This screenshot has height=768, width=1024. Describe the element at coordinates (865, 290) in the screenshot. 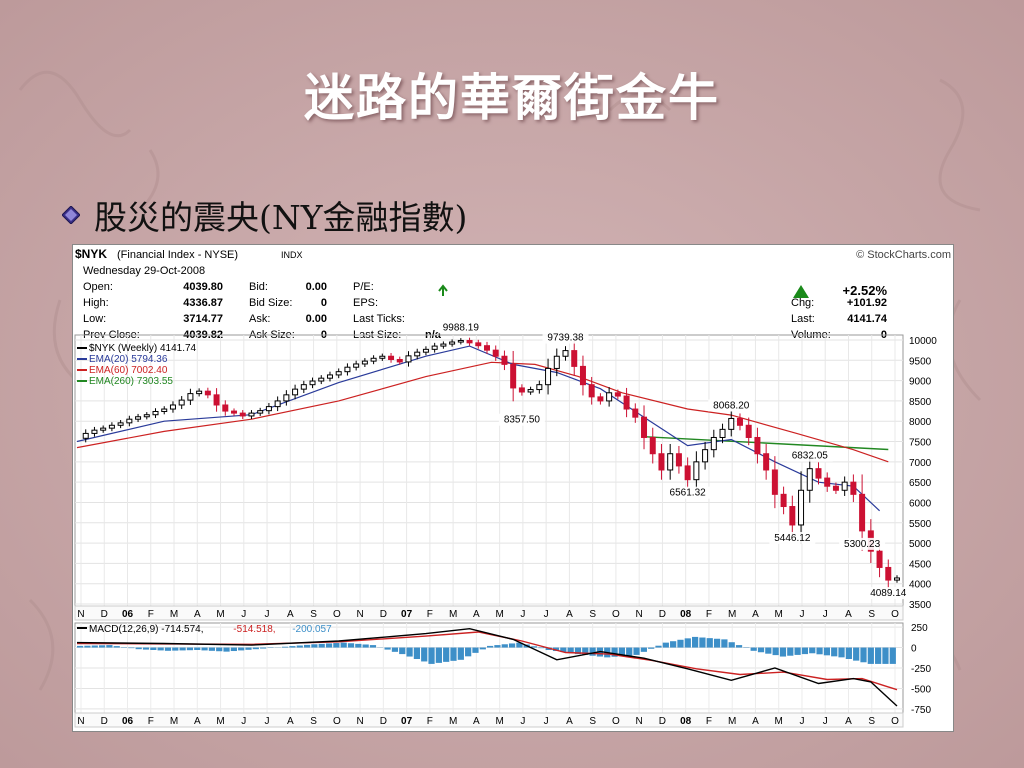

I see `change-percent: +2.52%` at that location.